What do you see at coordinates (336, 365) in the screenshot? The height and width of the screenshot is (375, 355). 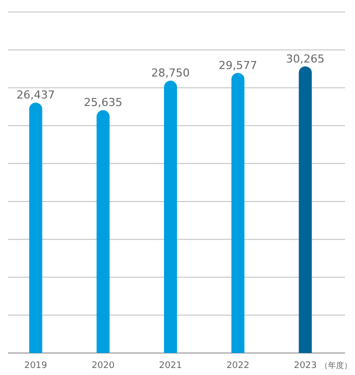 I see `x-axis-title: （年度）` at bounding box center [336, 365].